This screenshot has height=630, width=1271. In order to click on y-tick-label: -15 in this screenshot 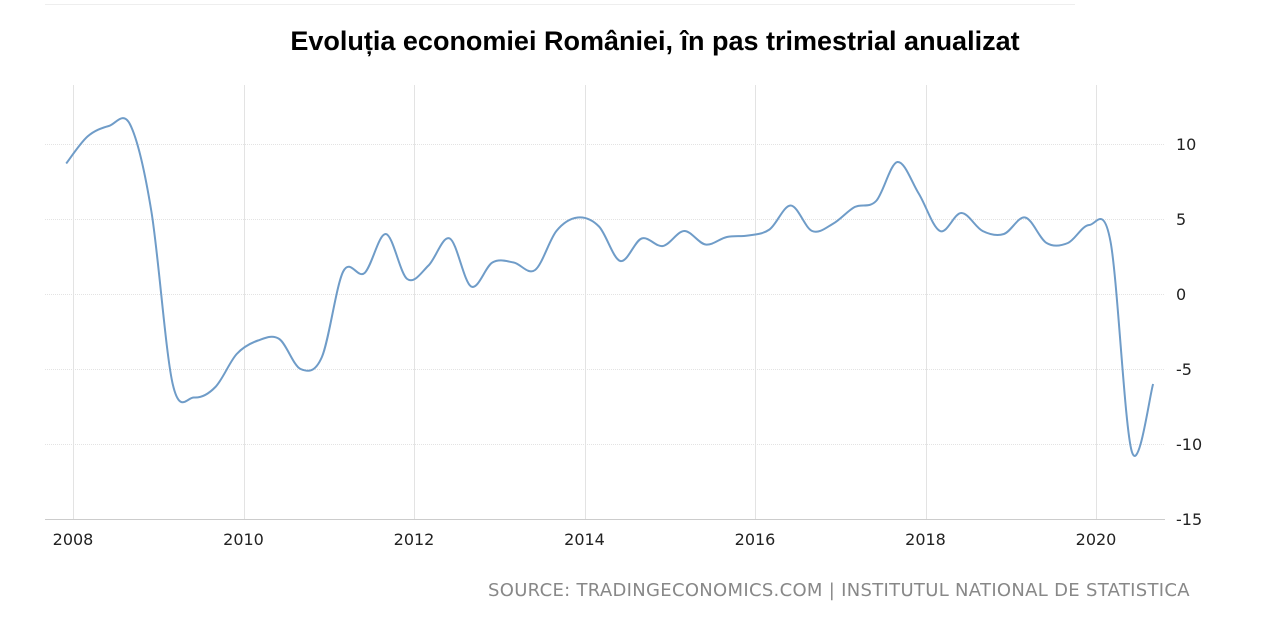, I will do `click(1189, 519)`.